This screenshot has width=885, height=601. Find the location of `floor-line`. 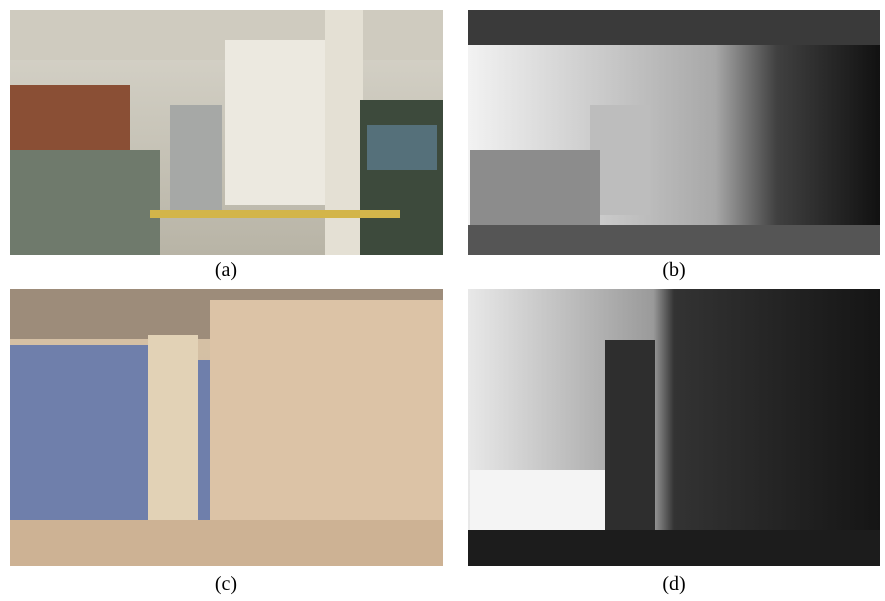

floor-line is located at coordinates (275, 214).